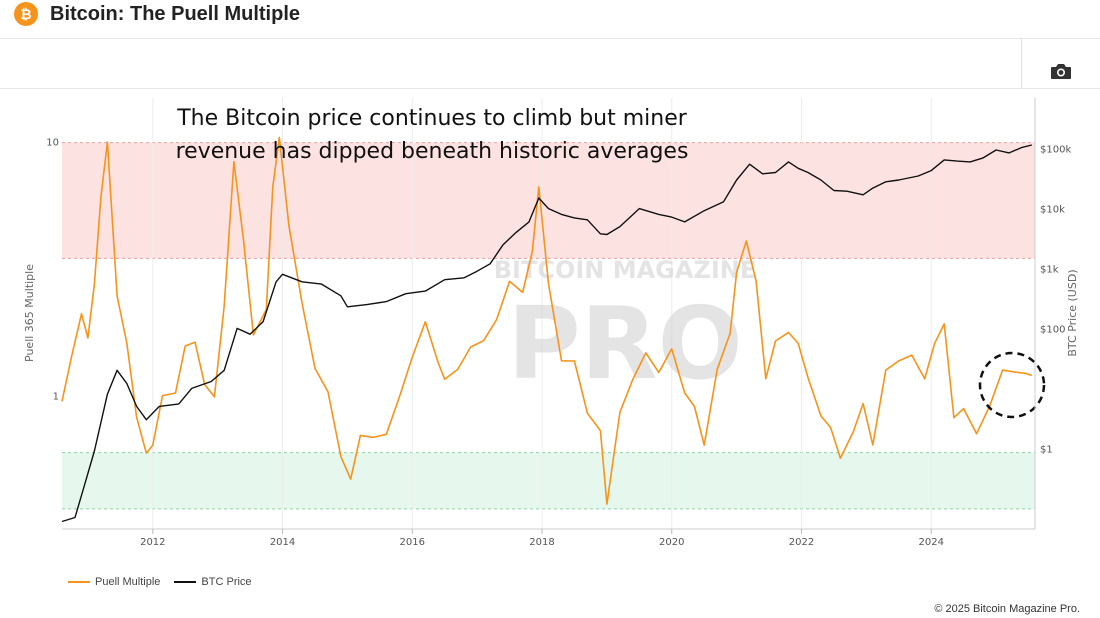 The height and width of the screenshot is (618, 1100). I want to click on right-axis-title: BTC Price (USD), so click(1072, 312).